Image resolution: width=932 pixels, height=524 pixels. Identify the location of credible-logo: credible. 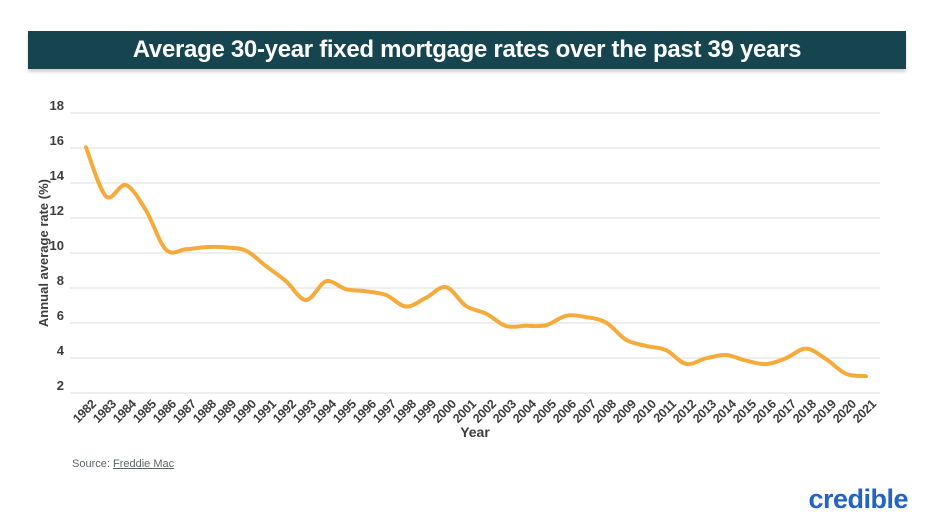
(858, 499).